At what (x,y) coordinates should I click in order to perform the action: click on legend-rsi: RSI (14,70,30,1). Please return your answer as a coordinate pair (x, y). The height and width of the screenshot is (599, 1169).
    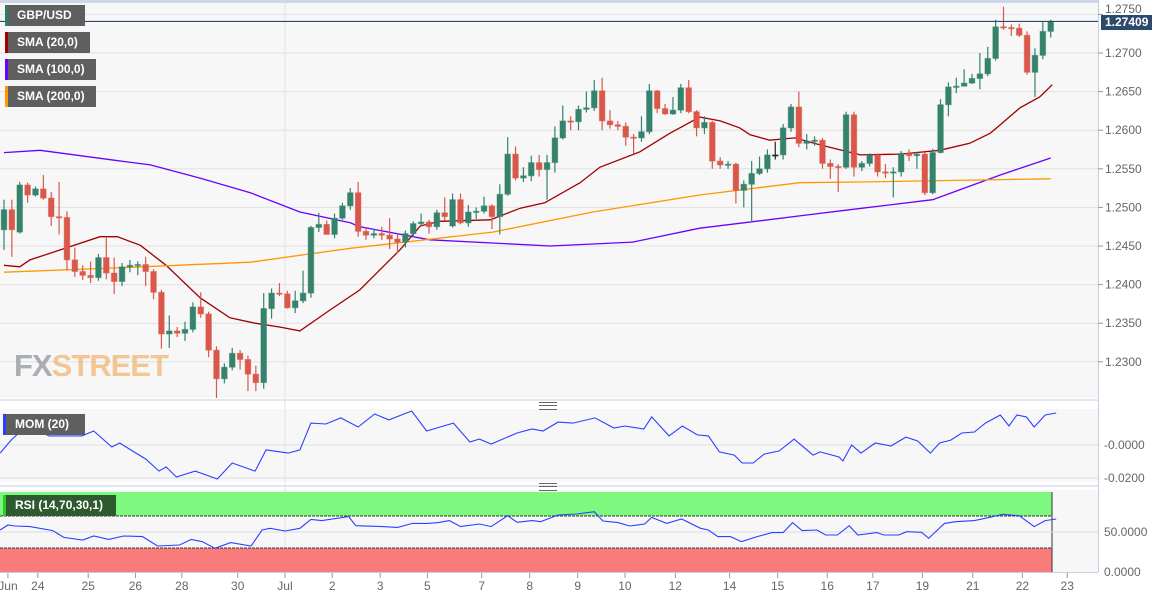
    Looking at the image, I should click on (59, 505).